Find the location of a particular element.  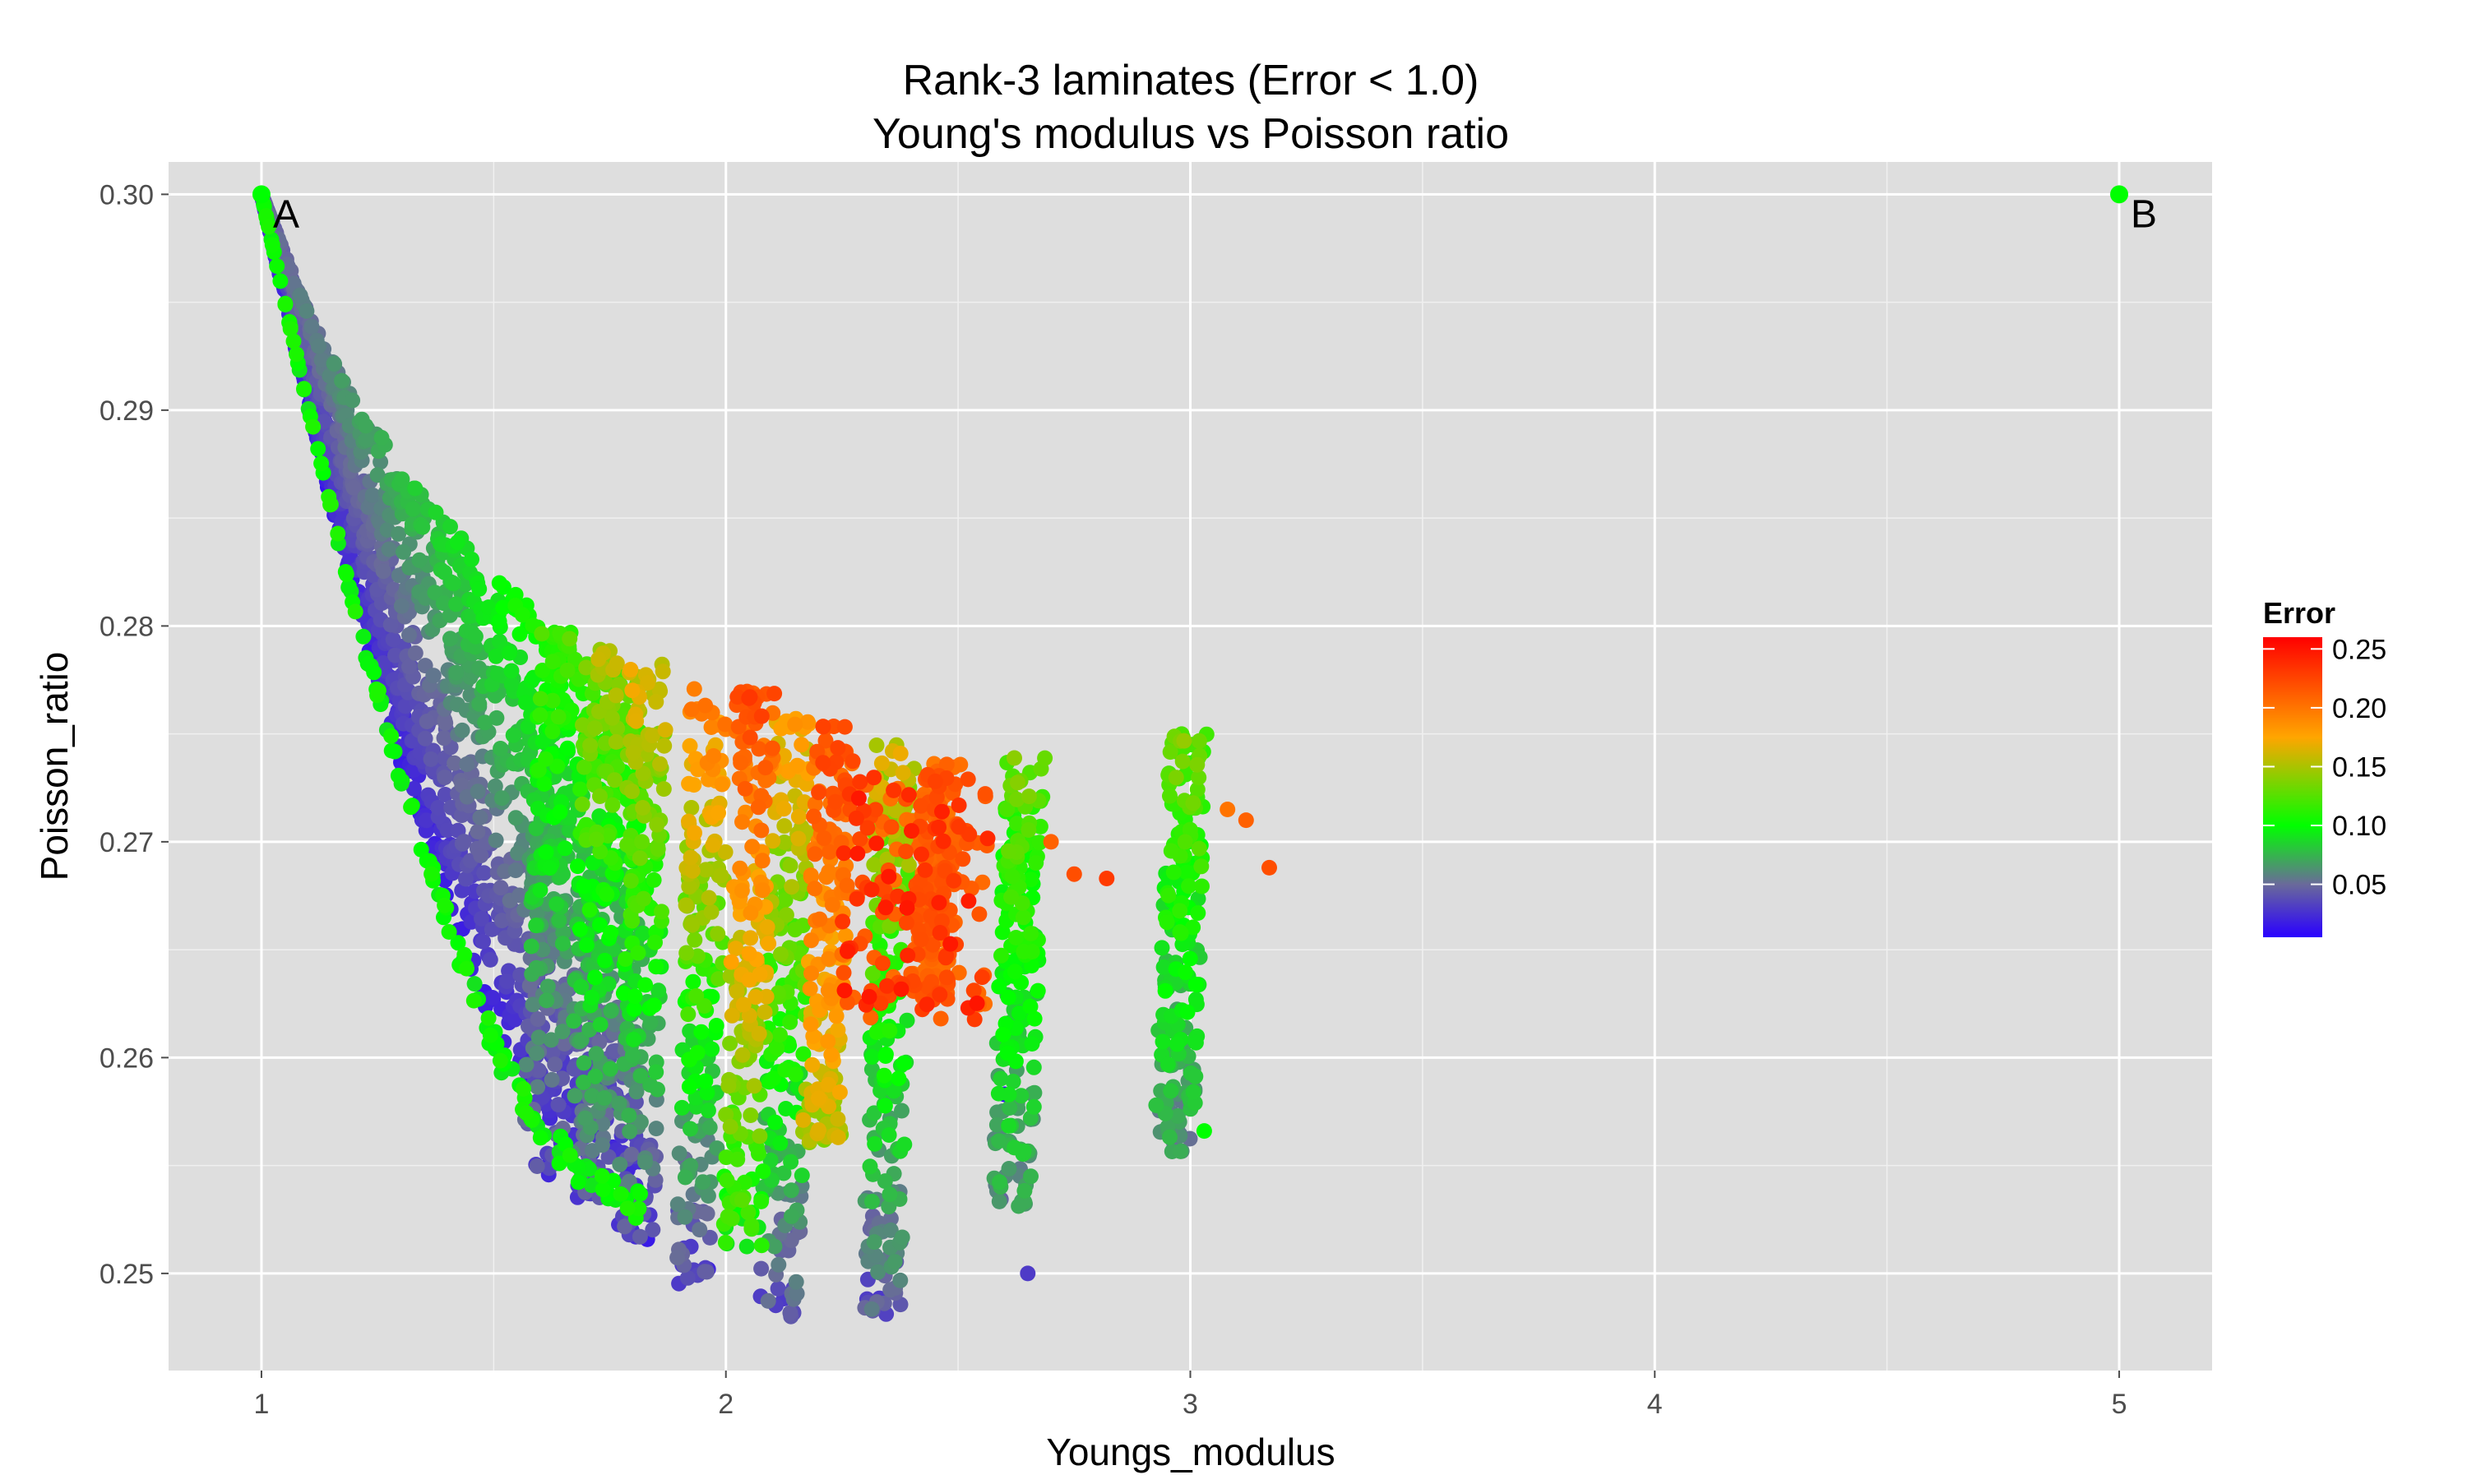

y-tick-label: 0.26 is located at coordinates (127, 1058).